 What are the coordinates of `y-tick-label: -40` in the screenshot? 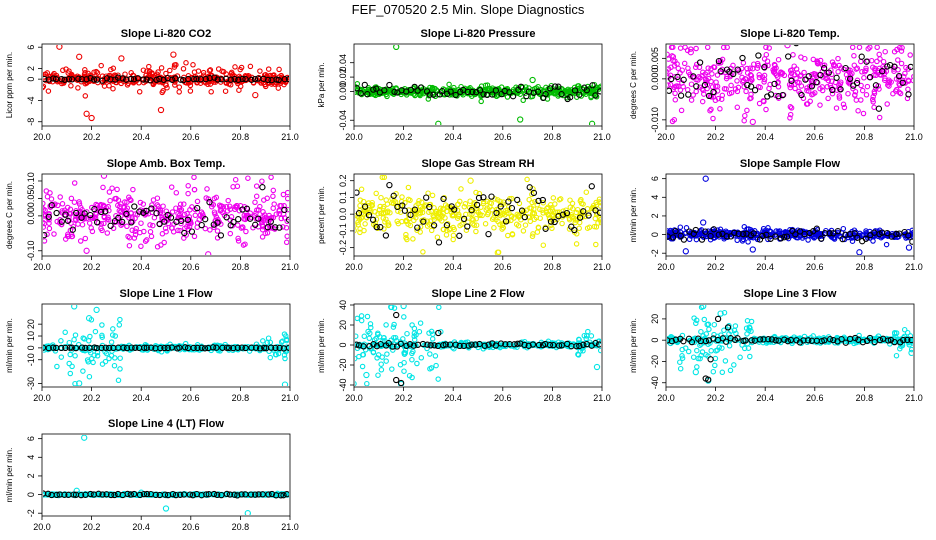 It's located at (655, 382).